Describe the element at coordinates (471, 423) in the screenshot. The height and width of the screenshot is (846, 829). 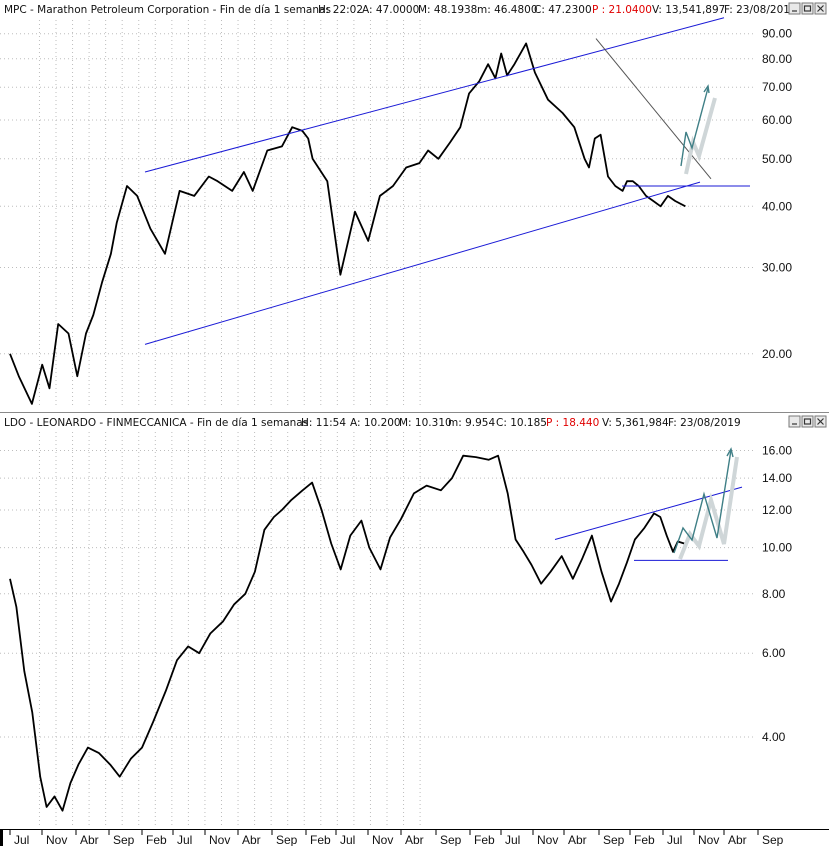
I see `ldo-header-mn: m: 9.954` at that location.